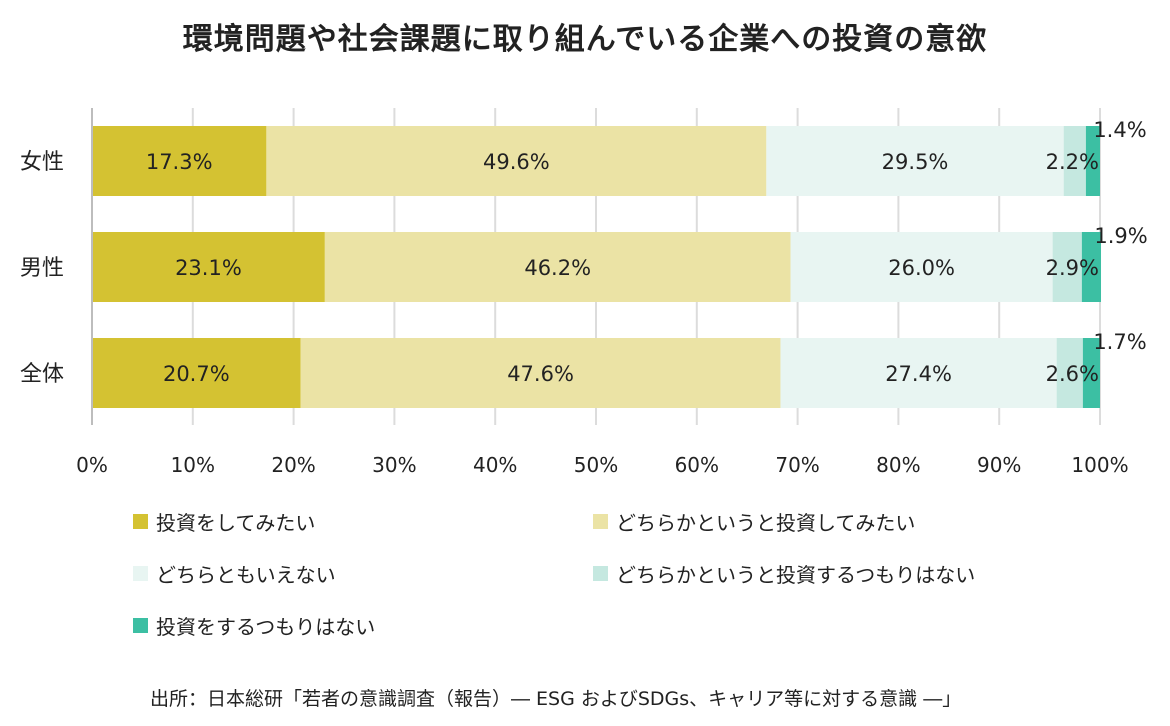 The height and width of the screenshot is (726, 1170). I want to click on data-label: 27.4%, so click(918, 374).